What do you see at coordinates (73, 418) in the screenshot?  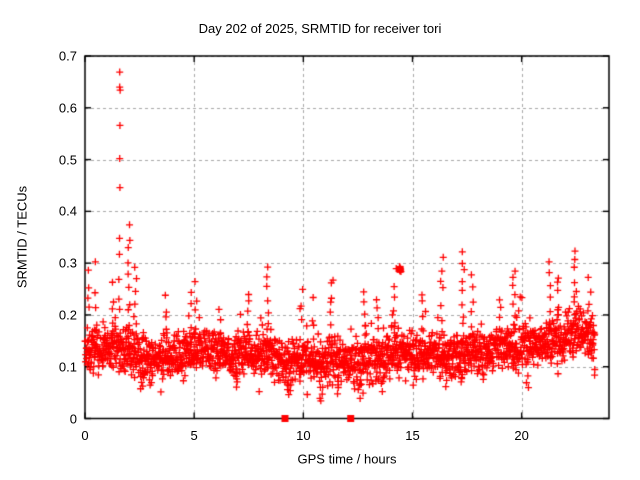 I see `y-tick-label: 0` at bounding box center [73, 418].